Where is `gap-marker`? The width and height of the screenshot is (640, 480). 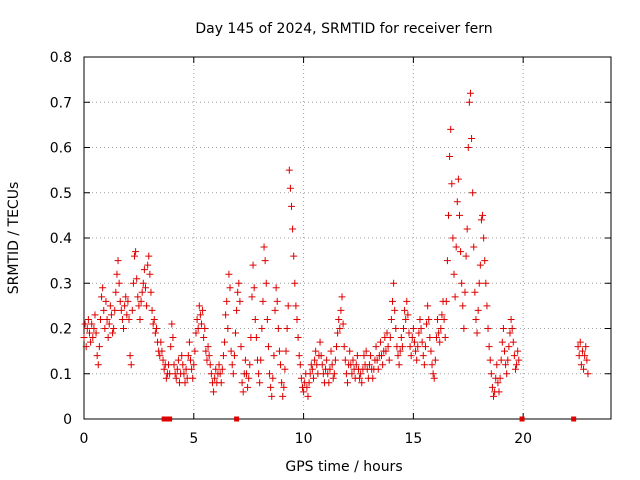 gap-marker is located at coordinates (522, 419).